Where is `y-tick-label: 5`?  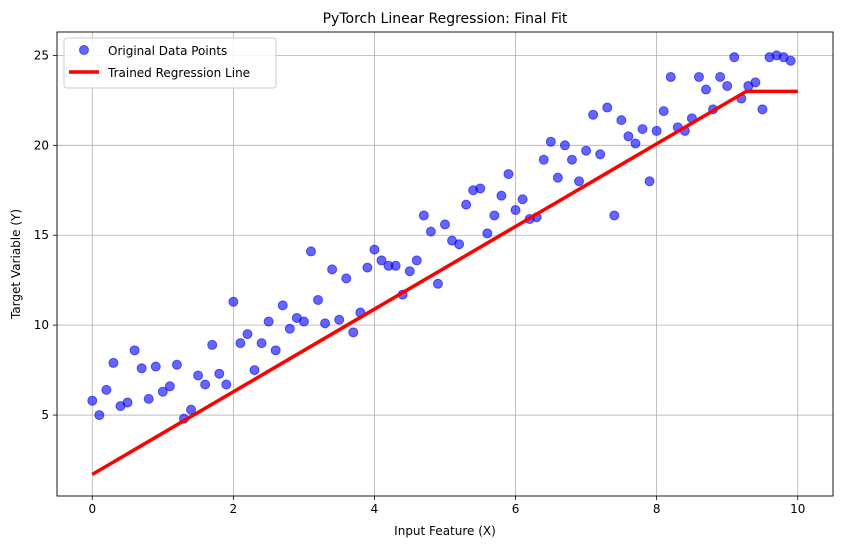
y-tick-label: 5 is located at coordinates (45, 415).